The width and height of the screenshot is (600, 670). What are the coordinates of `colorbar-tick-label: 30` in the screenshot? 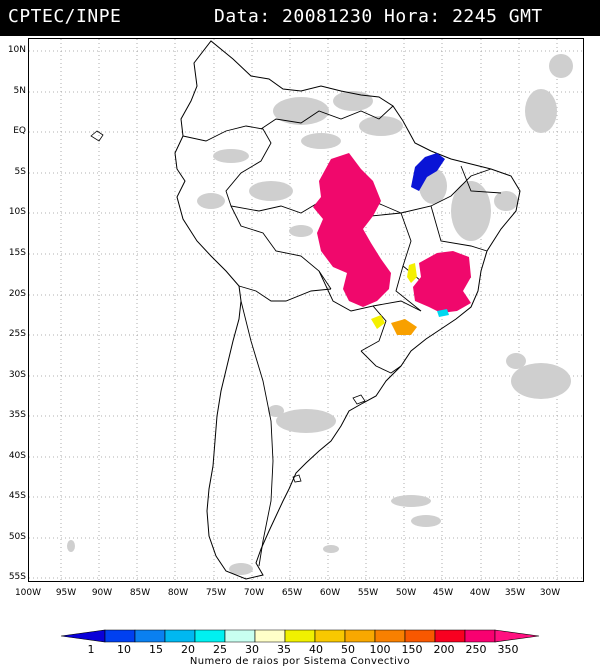 It's located at (252, 649).